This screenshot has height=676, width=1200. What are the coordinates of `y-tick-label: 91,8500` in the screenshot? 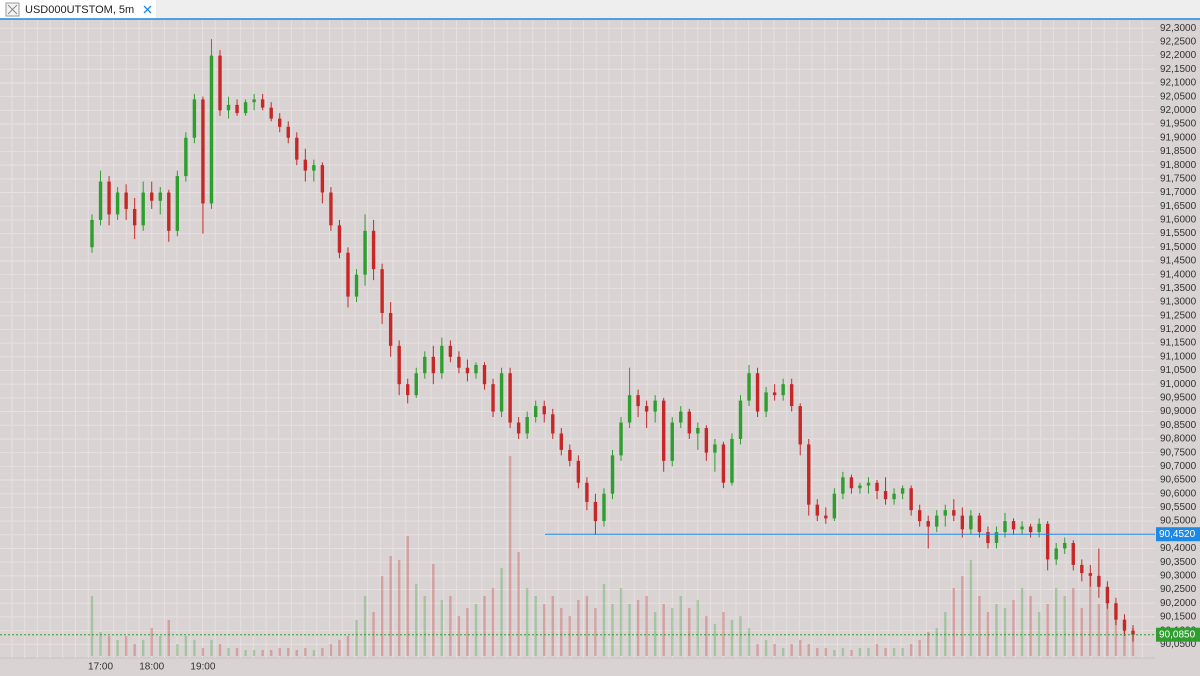 It's located at (1178, 151).